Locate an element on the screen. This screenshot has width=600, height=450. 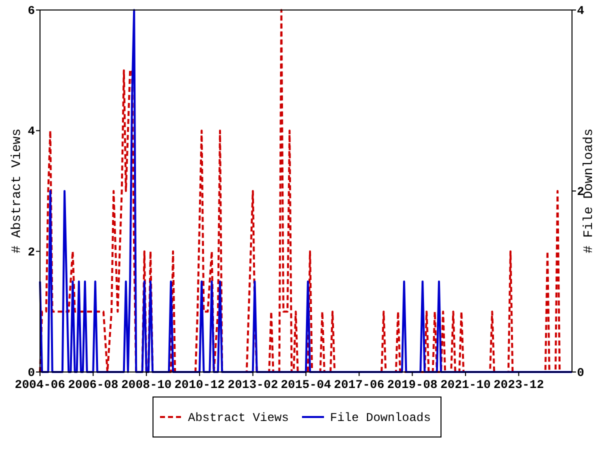
x-tick-label: 2004-06 is located at coordinates (40, 385).